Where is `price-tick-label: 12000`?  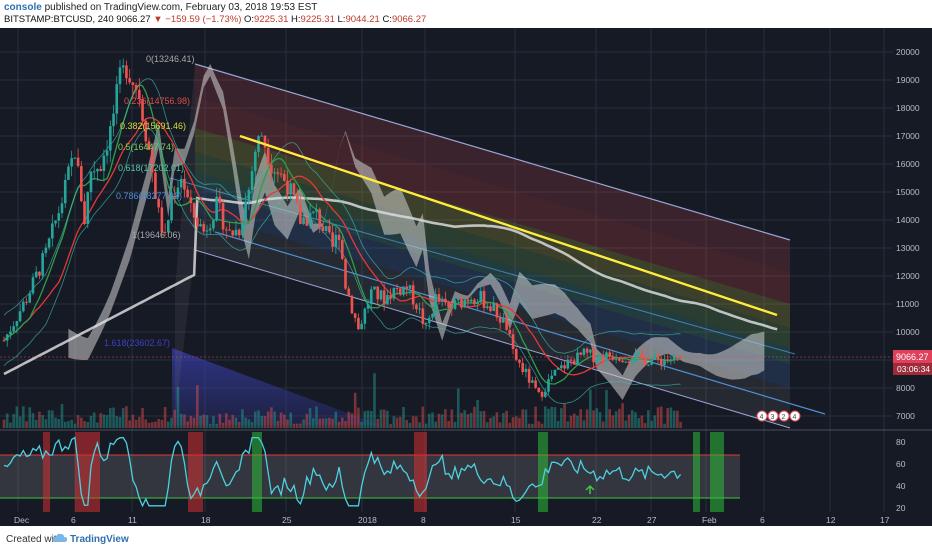 price-tick-label: 12000 is located at coordinates (908, 276).